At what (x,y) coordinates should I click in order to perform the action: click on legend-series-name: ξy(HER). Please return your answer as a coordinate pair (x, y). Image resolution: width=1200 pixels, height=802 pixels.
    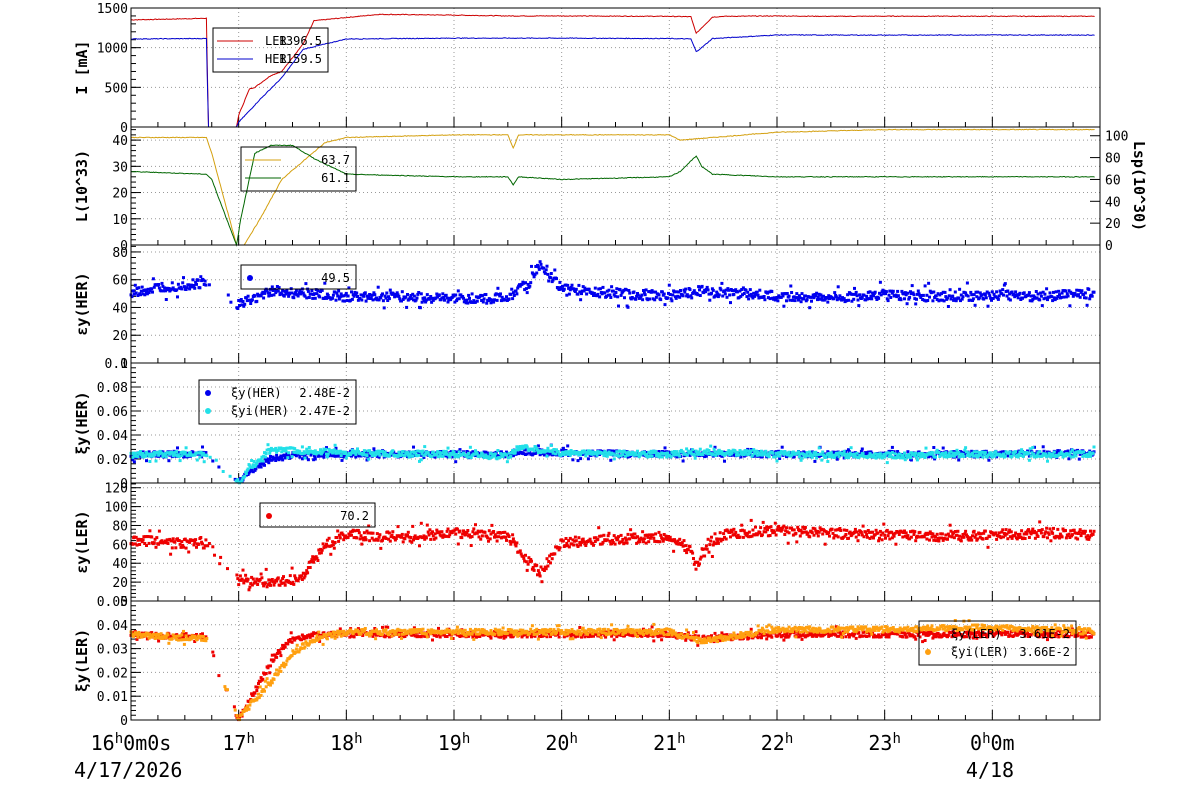
    Looking at the image, I should click on (256, 393).